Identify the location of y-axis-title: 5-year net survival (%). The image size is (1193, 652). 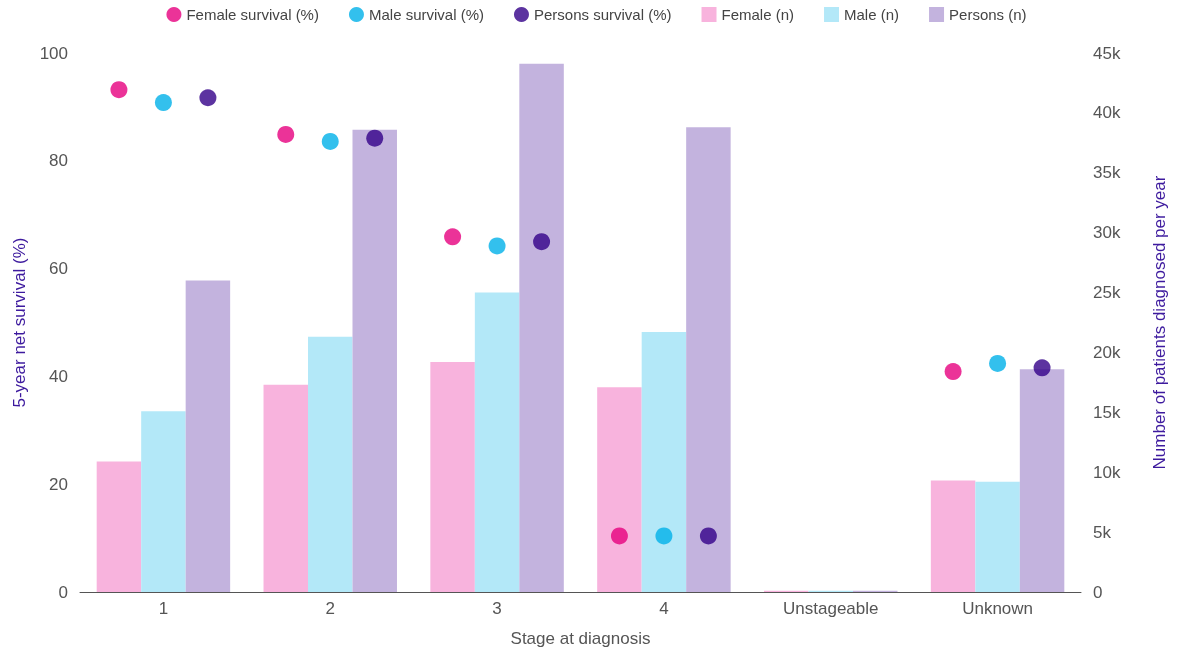
(19, 322).